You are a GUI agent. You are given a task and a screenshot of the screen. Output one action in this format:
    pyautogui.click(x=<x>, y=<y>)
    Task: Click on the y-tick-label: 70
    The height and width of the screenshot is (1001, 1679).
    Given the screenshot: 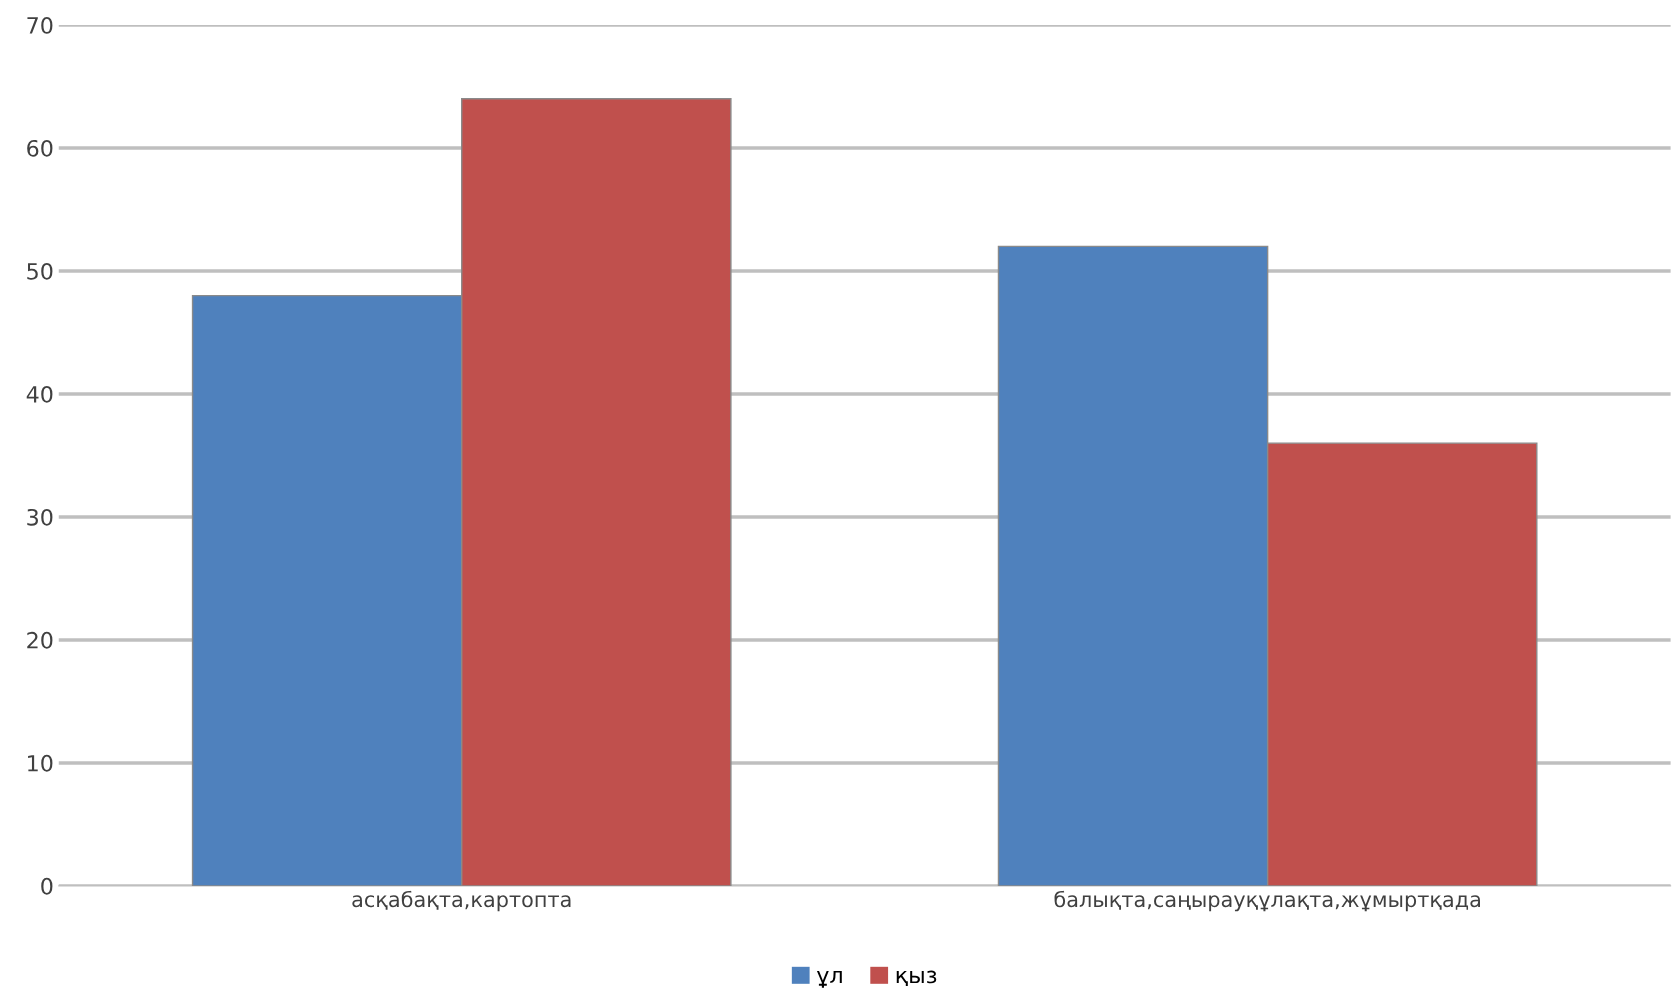 What is the action you would take?
    pyautogui.click(x=40, y=25)
    